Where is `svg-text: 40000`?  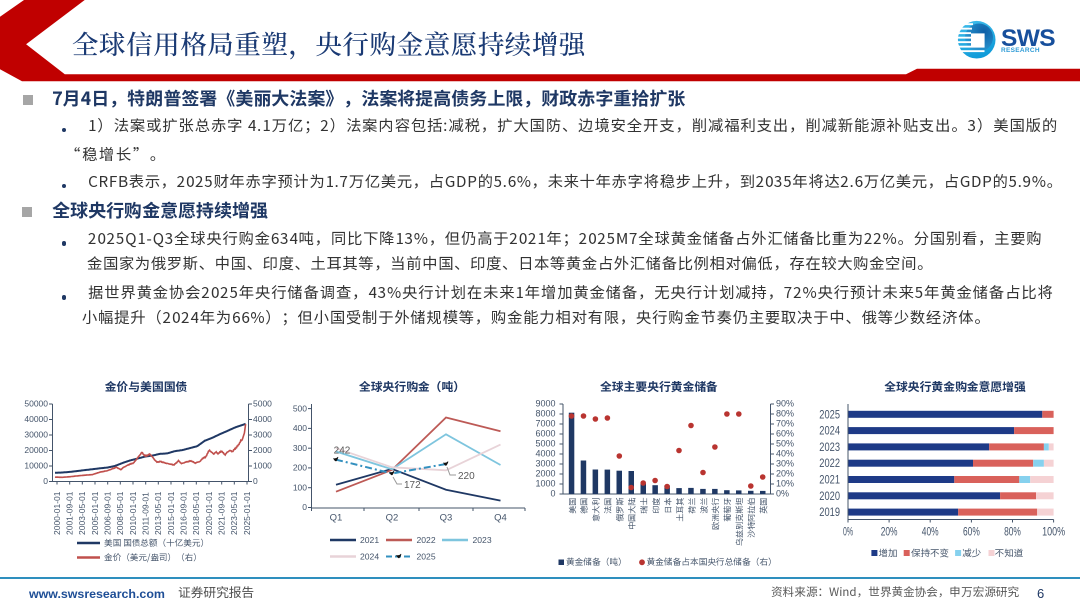
svg-text: 40000 is located at coordinates (36, 419).